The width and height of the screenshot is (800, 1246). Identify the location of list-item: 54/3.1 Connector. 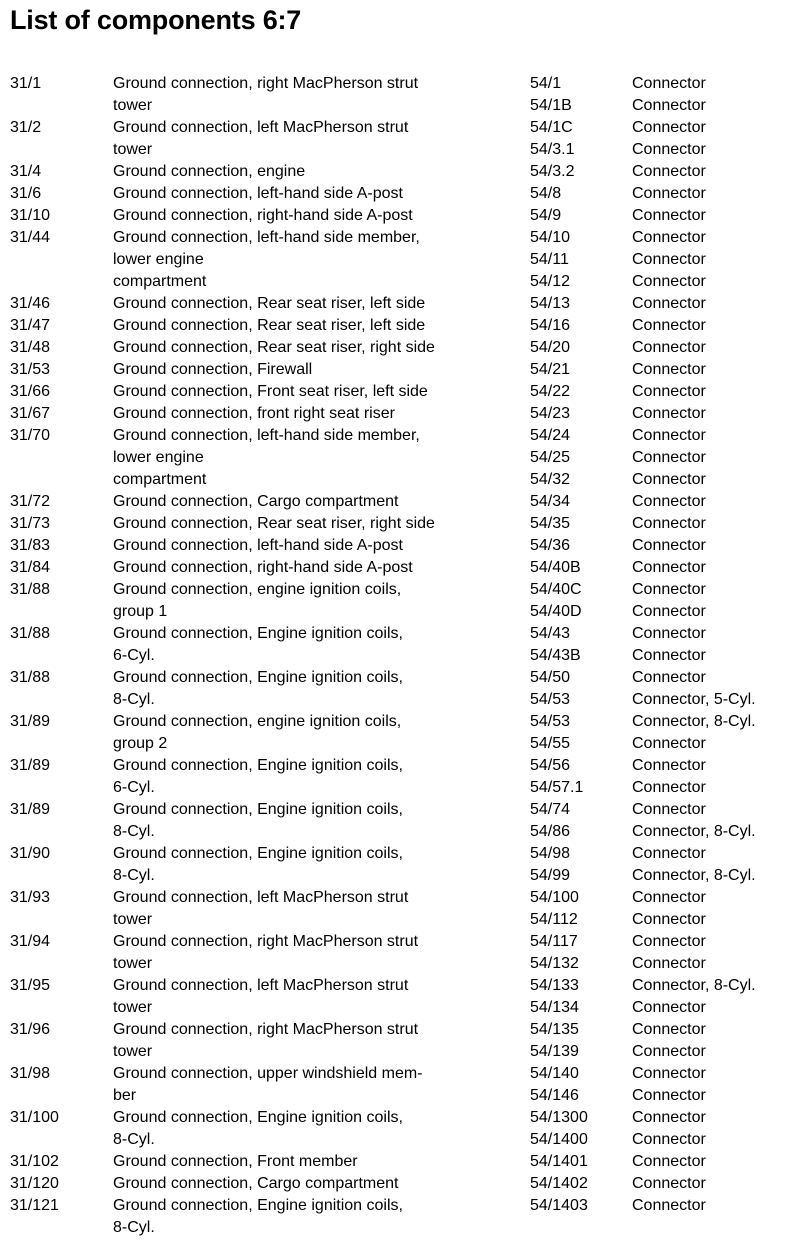
(665, 150).